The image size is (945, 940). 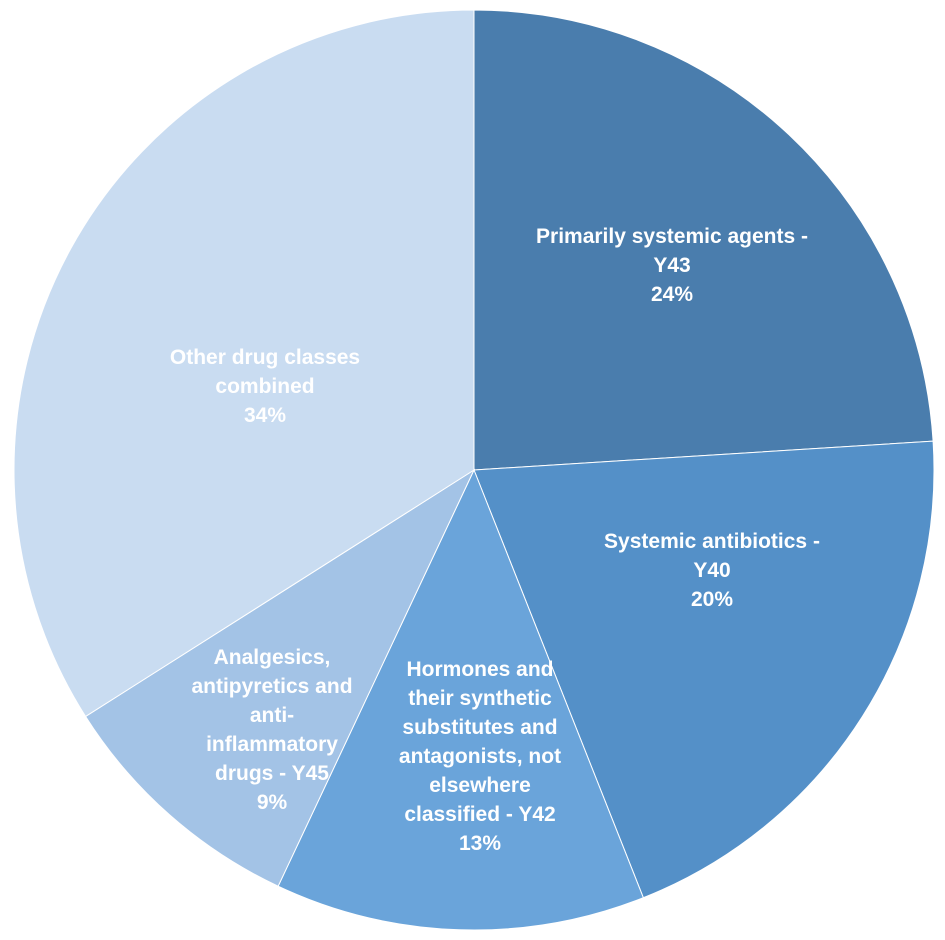 I want to click on slice-label-line: Analgesics,, so click(x=272, y=657).